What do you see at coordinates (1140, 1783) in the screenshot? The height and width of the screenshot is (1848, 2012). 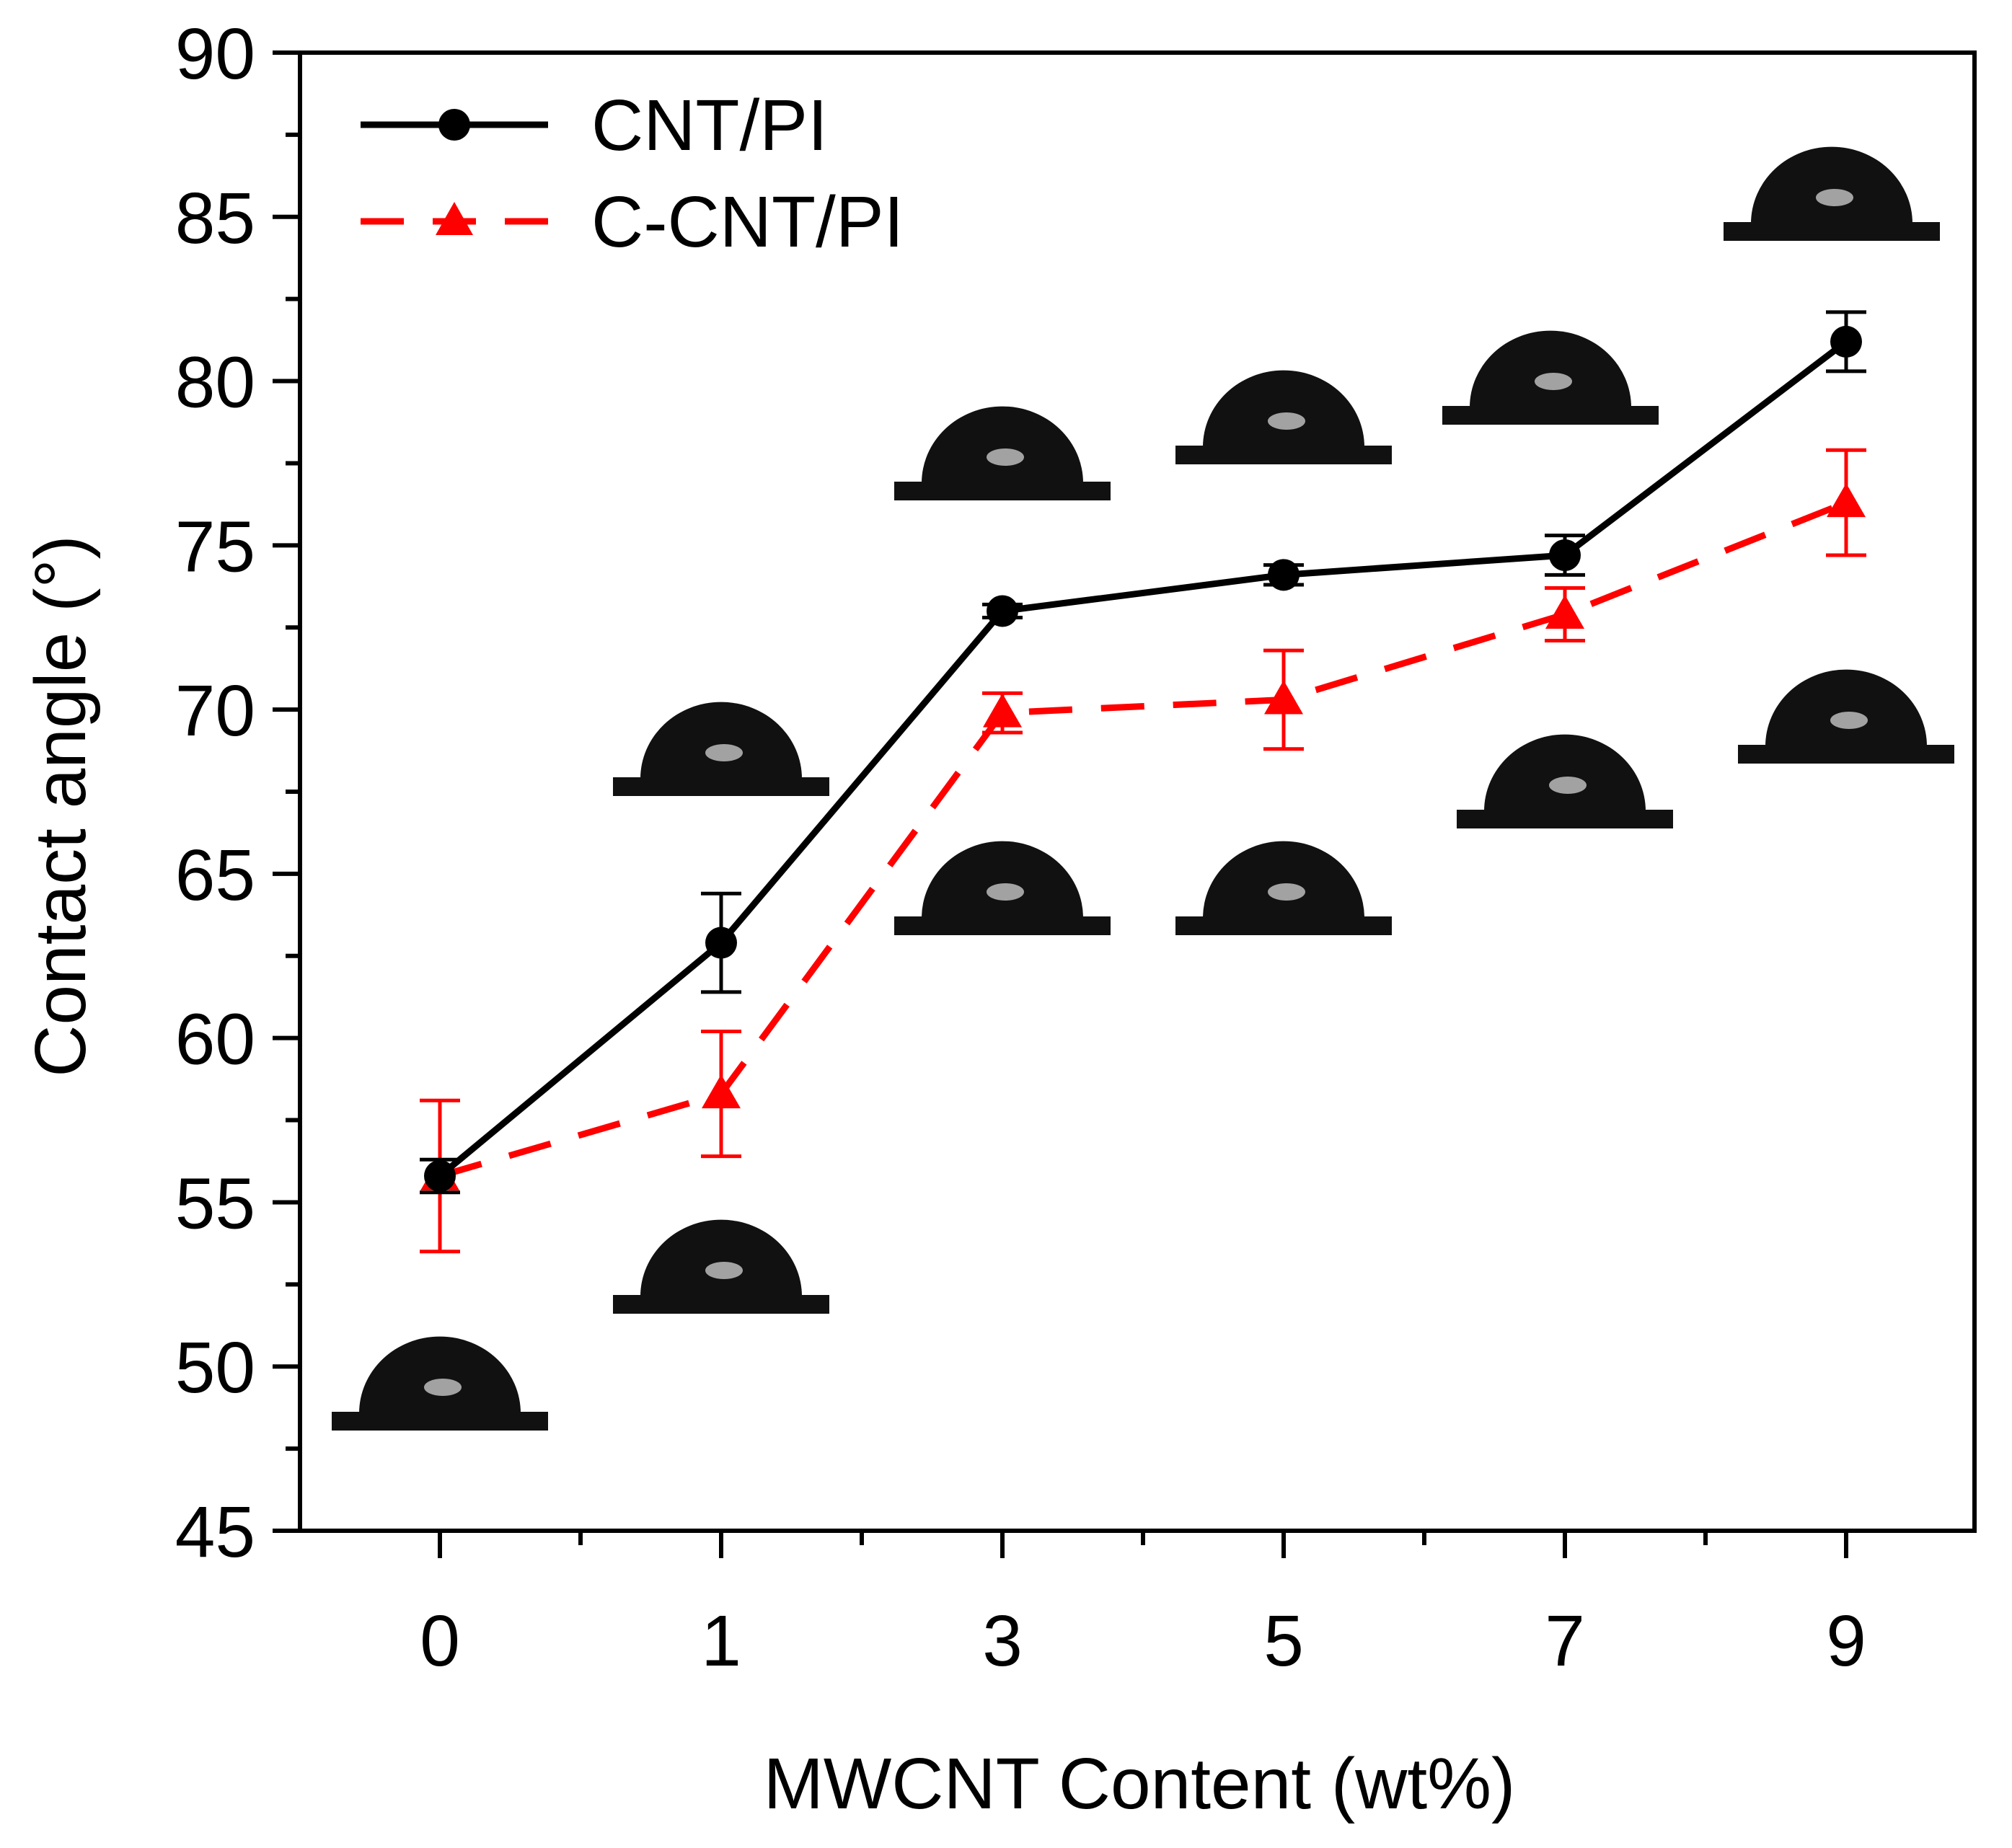 I see `x-axis-title: MWCNT Content (wt%)` at bounding box center [1140, 1783].